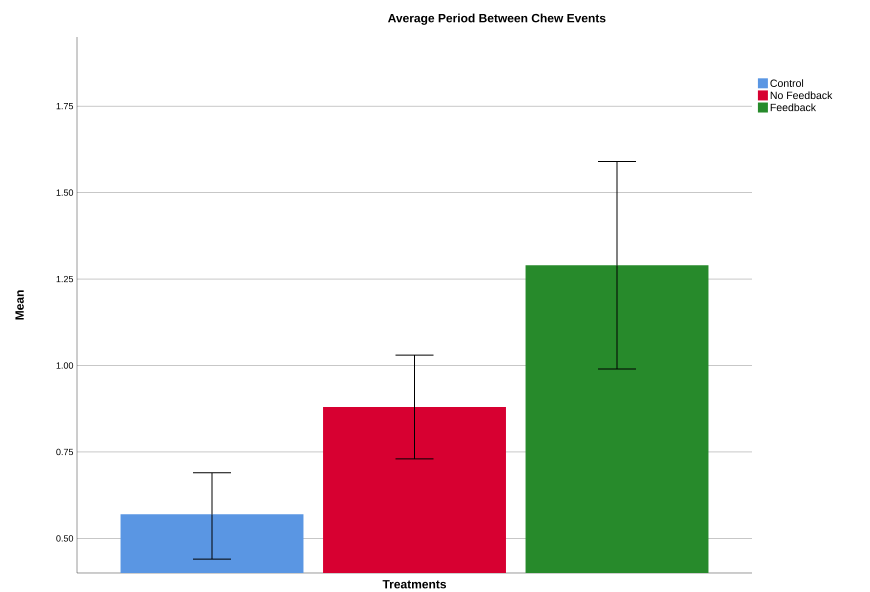 The image size is (870, 592). Describe the element at coordinates (65, 365) in the screenshot. I see `y-tick-label: 1.00` at that location.